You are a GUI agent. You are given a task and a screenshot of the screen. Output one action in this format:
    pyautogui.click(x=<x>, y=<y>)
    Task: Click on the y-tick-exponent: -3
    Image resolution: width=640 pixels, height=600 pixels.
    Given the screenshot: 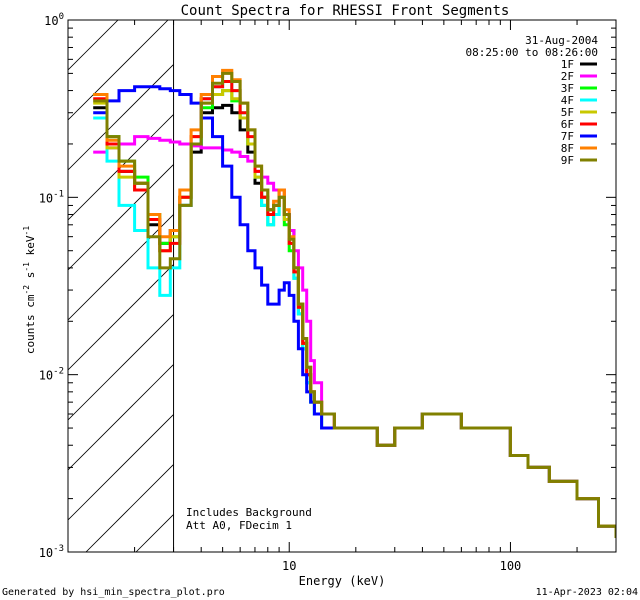 What is the action you would take?
    pyautogui.click(x=58, y=549)
    